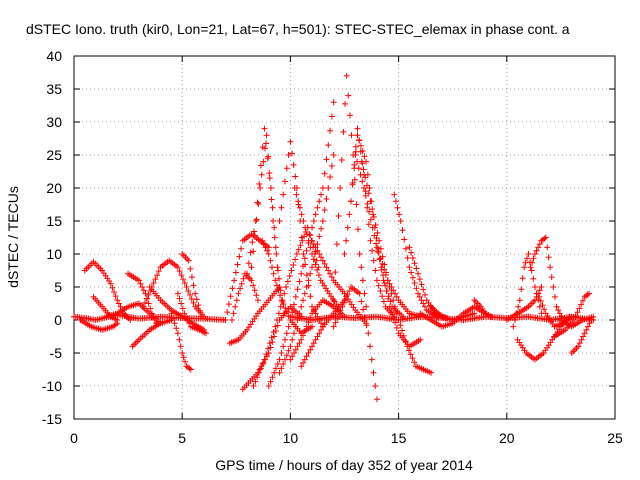 The image size is (640, 480). What do you see at coordinates (54, 188) in the screenshot?
I see `y-tick-label: 20` at bounding box center [54, 188].